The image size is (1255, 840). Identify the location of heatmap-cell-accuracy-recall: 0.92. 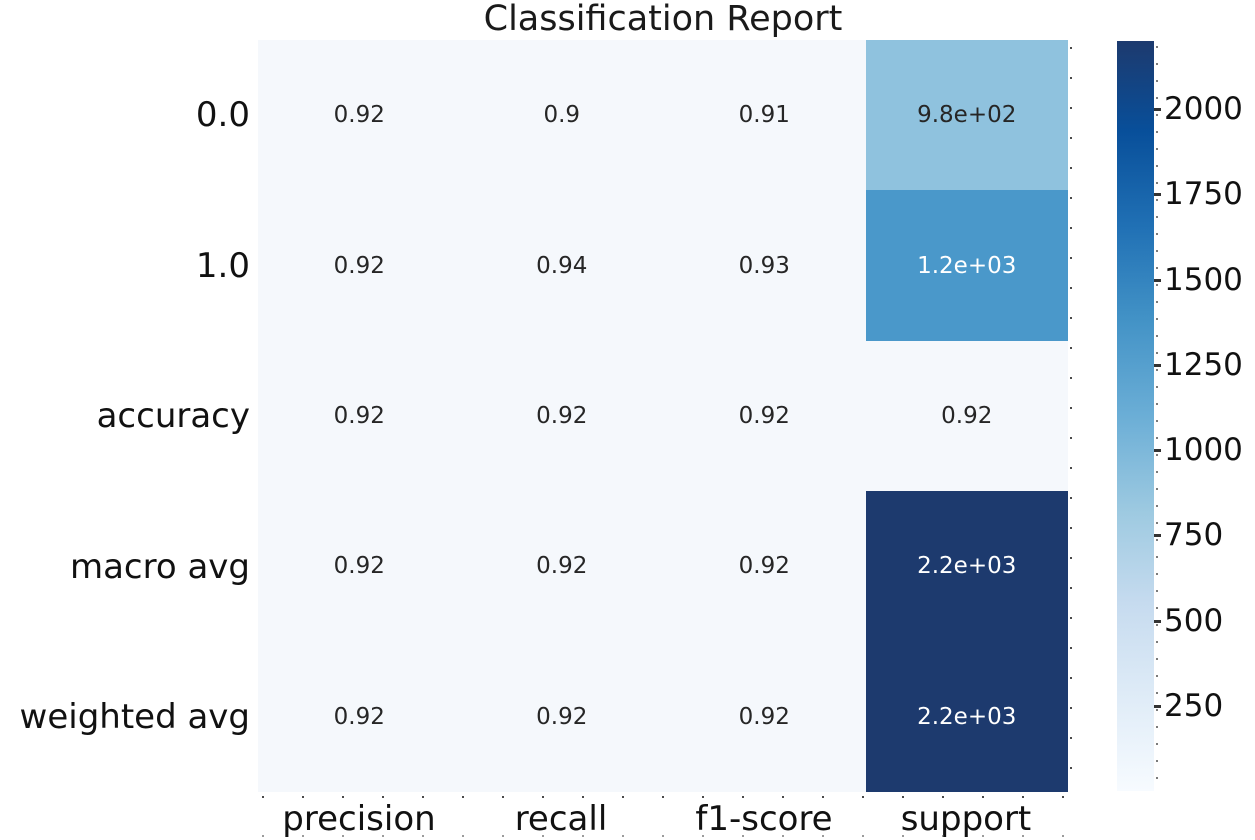
(561, 416).